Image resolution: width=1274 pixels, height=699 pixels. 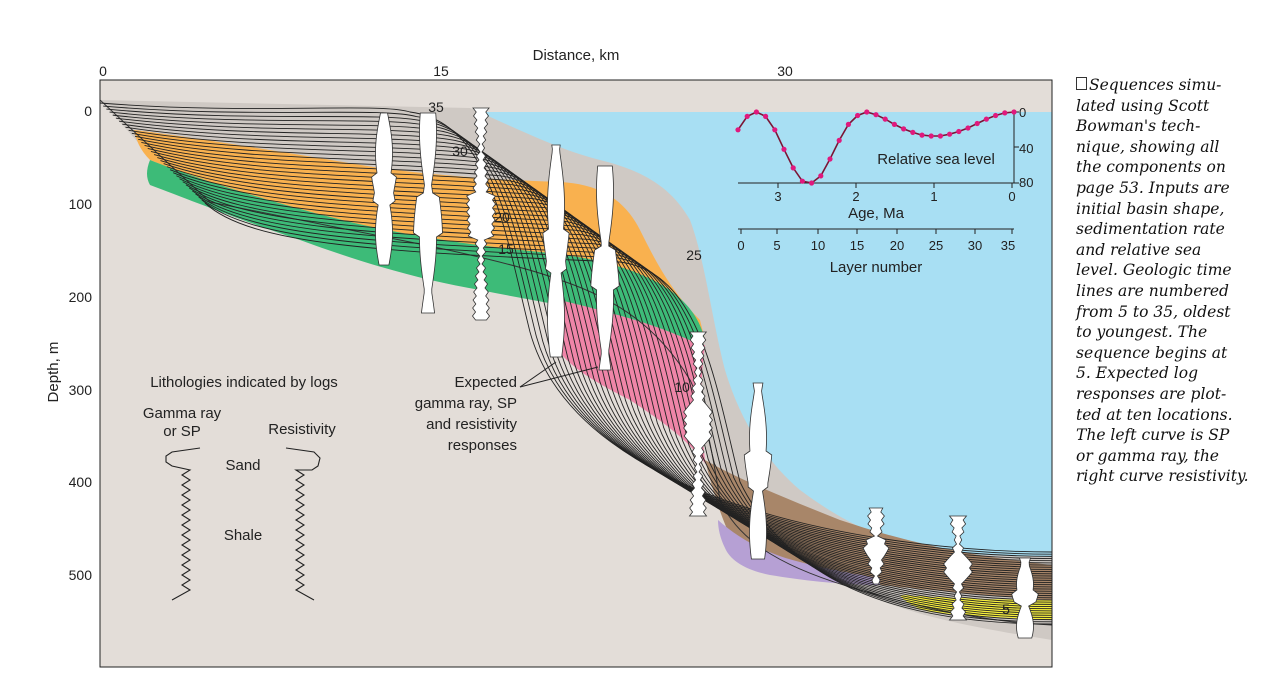 I want to click on caption-line: sedimentation rate, so click(x=1150, y=229).